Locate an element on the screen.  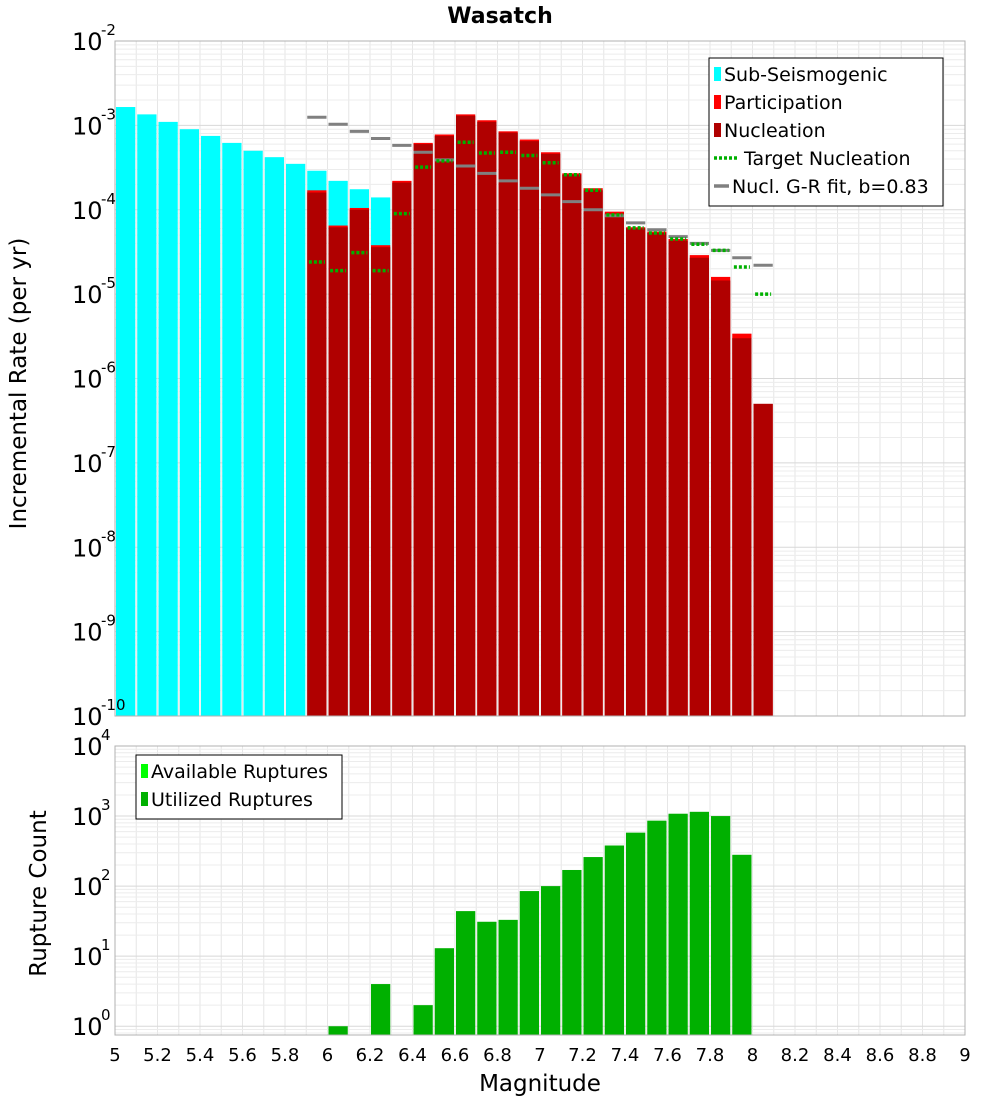
top-ytick-exp: -9 is located at coordinates (108, 621).